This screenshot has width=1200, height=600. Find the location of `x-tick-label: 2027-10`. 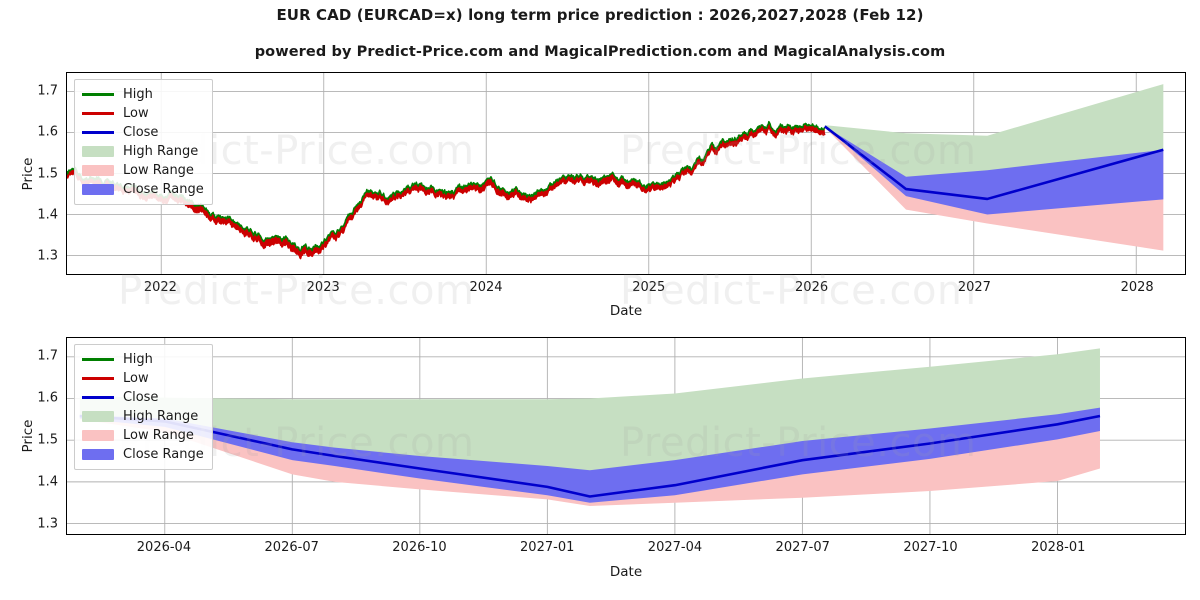

x-tick-label: 2027-10 is located at coordinates (930, 547).